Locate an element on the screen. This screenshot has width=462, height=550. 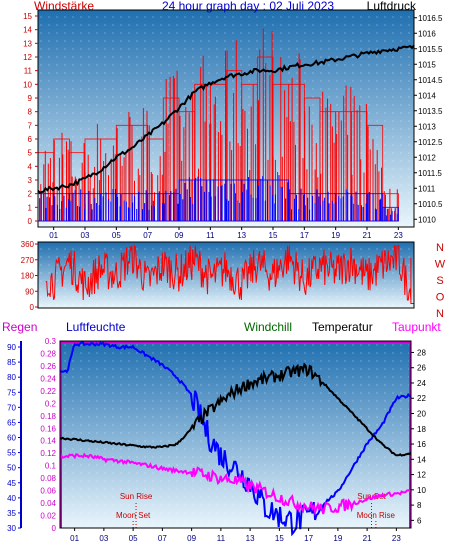
pressure-tick-label: 1010 is located at coordinates (427, 219).